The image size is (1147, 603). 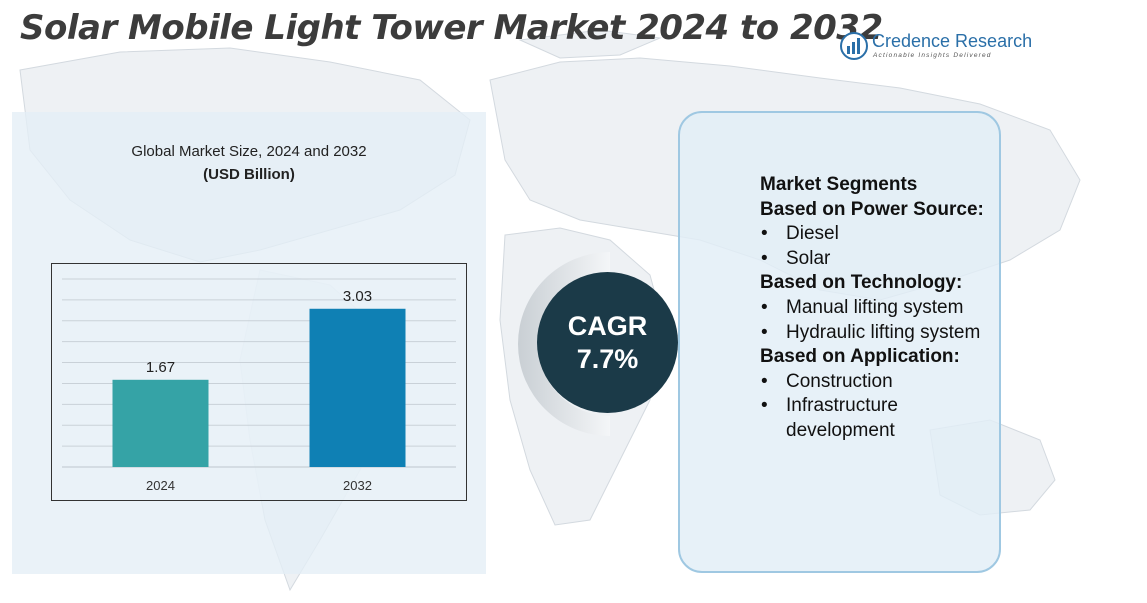 What do you see at coordinates (872, 209) in the screenshot?
I see `segment-group-title: Based on Power Source:` at bounding box center [872, 209].